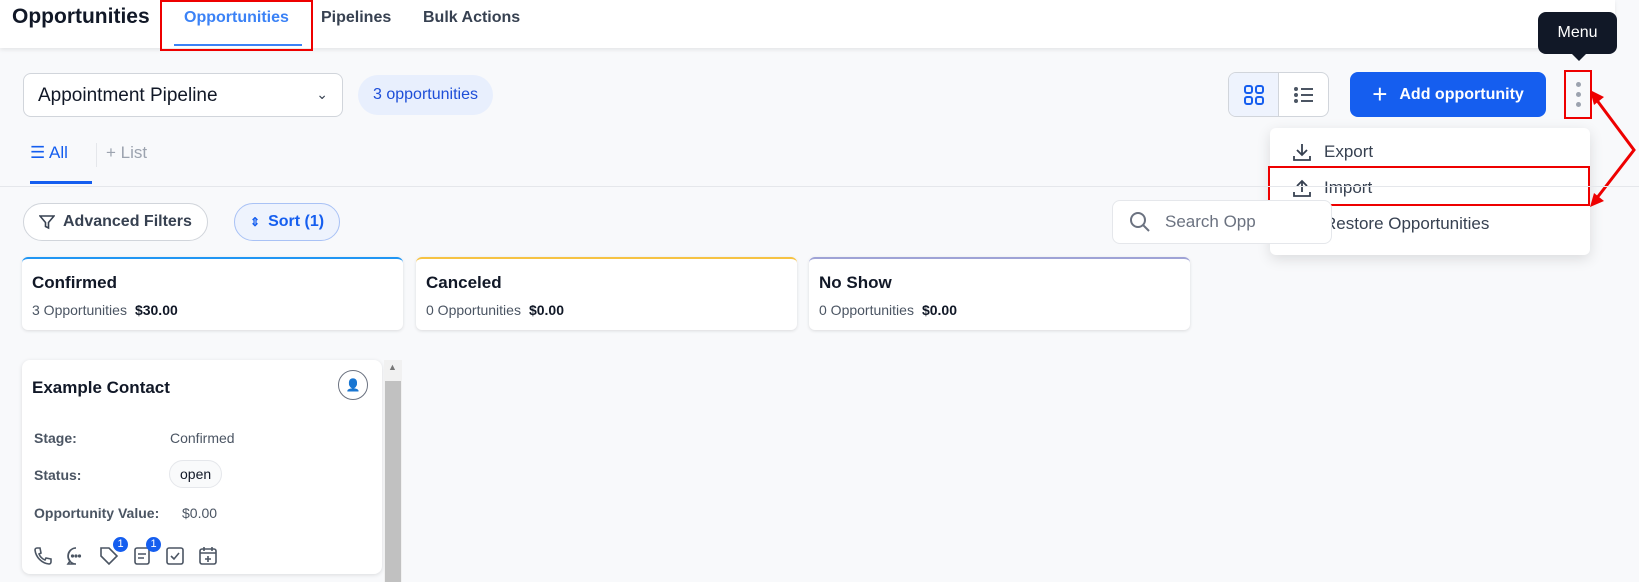  I want to click on search-placeholder: Search Opportunities, so click(1210, 221).